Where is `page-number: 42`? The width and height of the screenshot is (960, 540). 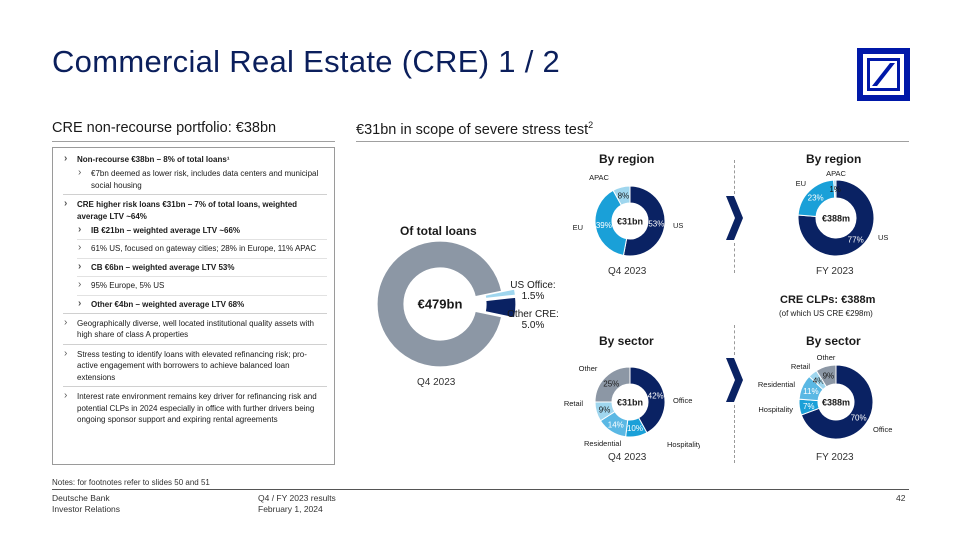 page-number: 42 is located at coordinates (901, 498).